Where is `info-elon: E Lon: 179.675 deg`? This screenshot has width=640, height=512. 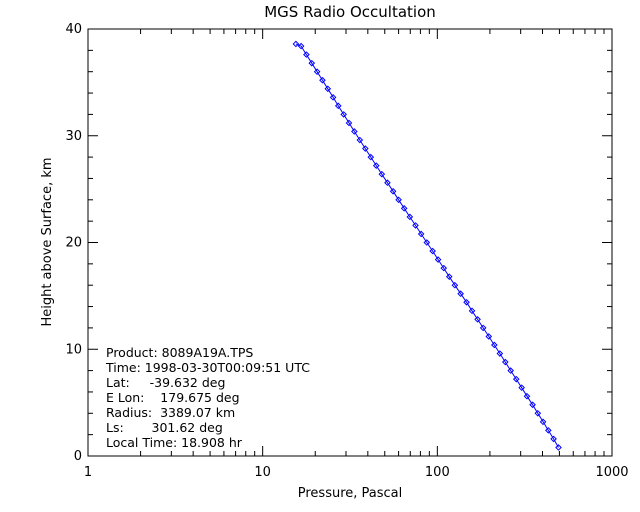
info-elon: E Lon: 179.675 deg is located at coordinates (173, 397).